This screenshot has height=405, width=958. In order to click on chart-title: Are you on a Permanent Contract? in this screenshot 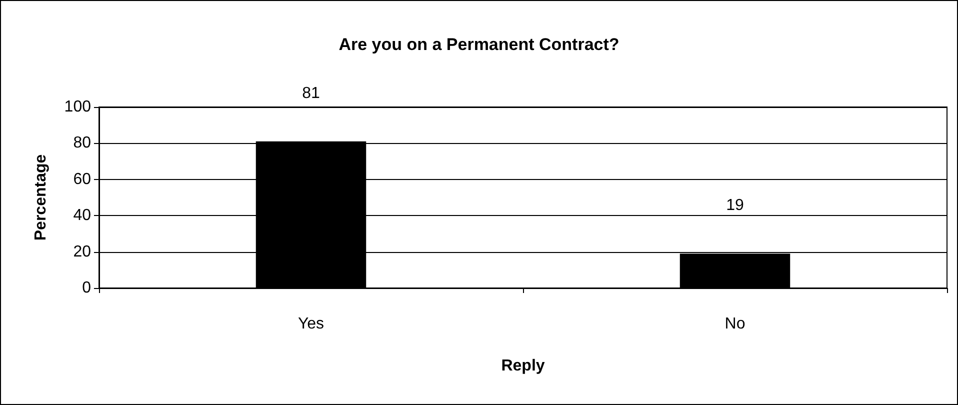, I will do `click(479, 44)`.